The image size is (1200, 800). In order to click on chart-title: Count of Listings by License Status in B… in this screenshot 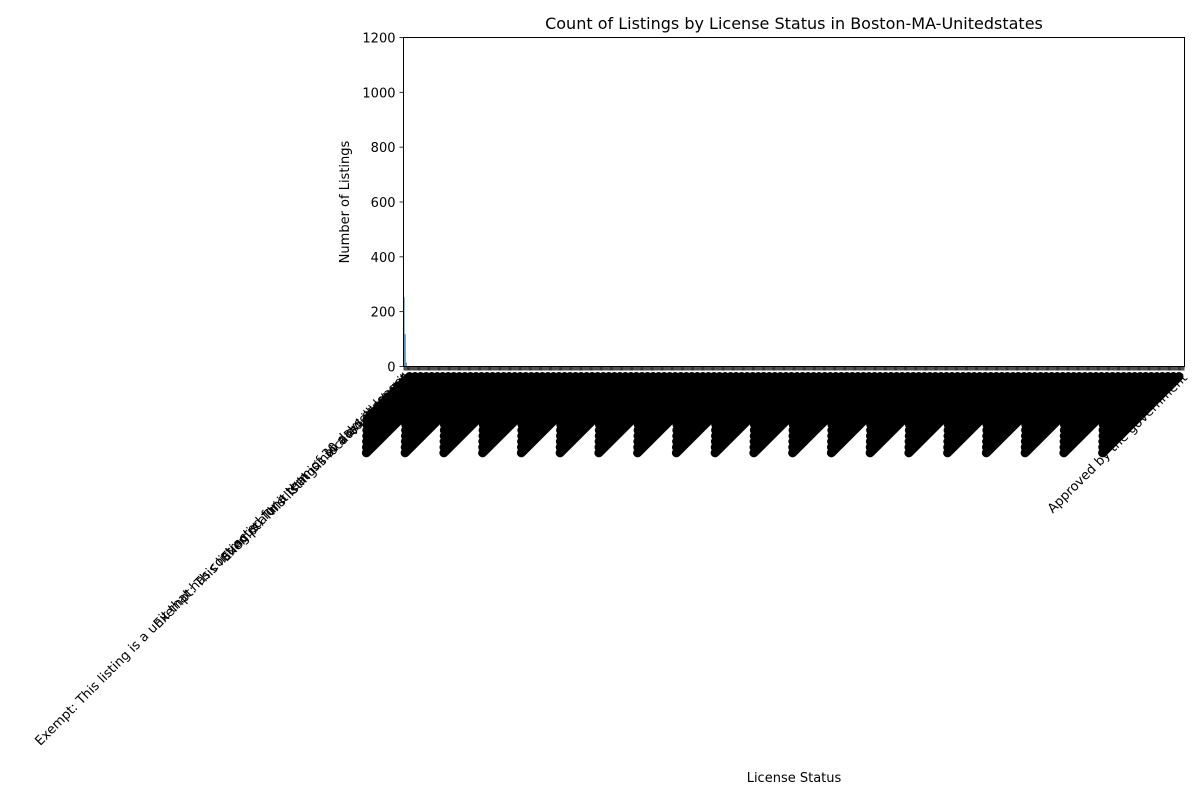, I will do `click(794, 23)`.